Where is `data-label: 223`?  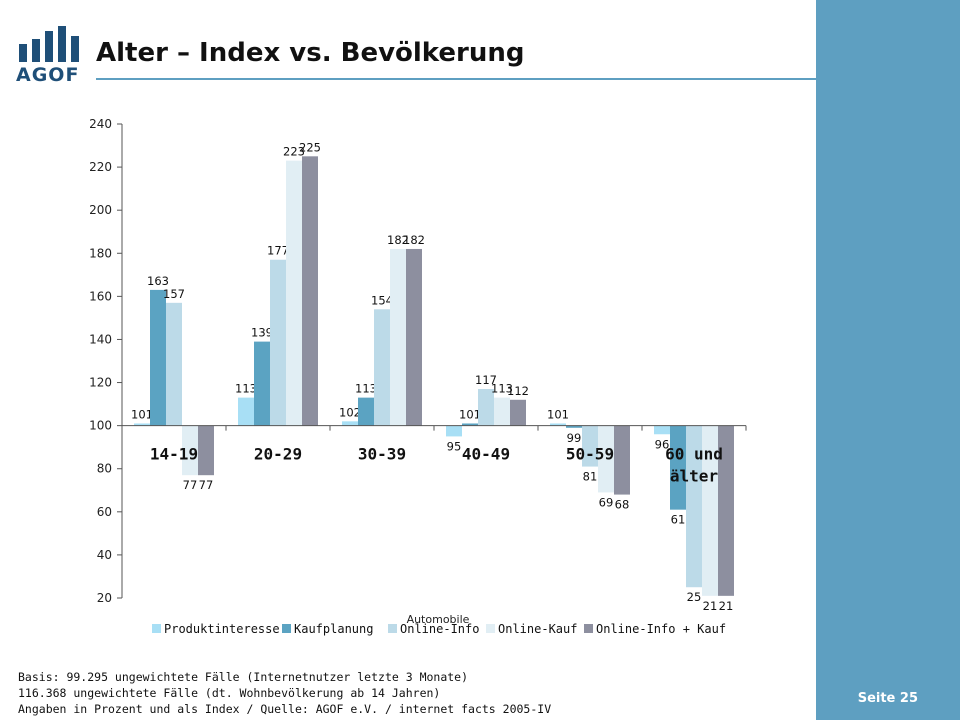 data-label: 223 is located at coordinates (294, 152).